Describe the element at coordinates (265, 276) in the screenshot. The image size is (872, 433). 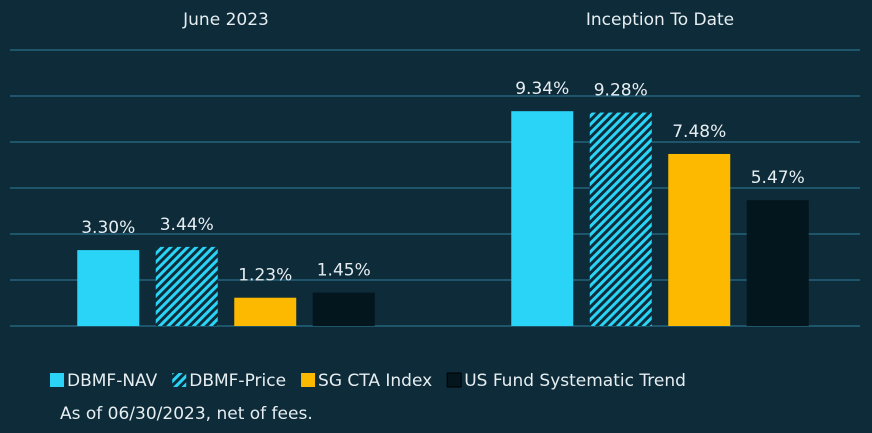
I see `value-label: 1.23%` at that location.